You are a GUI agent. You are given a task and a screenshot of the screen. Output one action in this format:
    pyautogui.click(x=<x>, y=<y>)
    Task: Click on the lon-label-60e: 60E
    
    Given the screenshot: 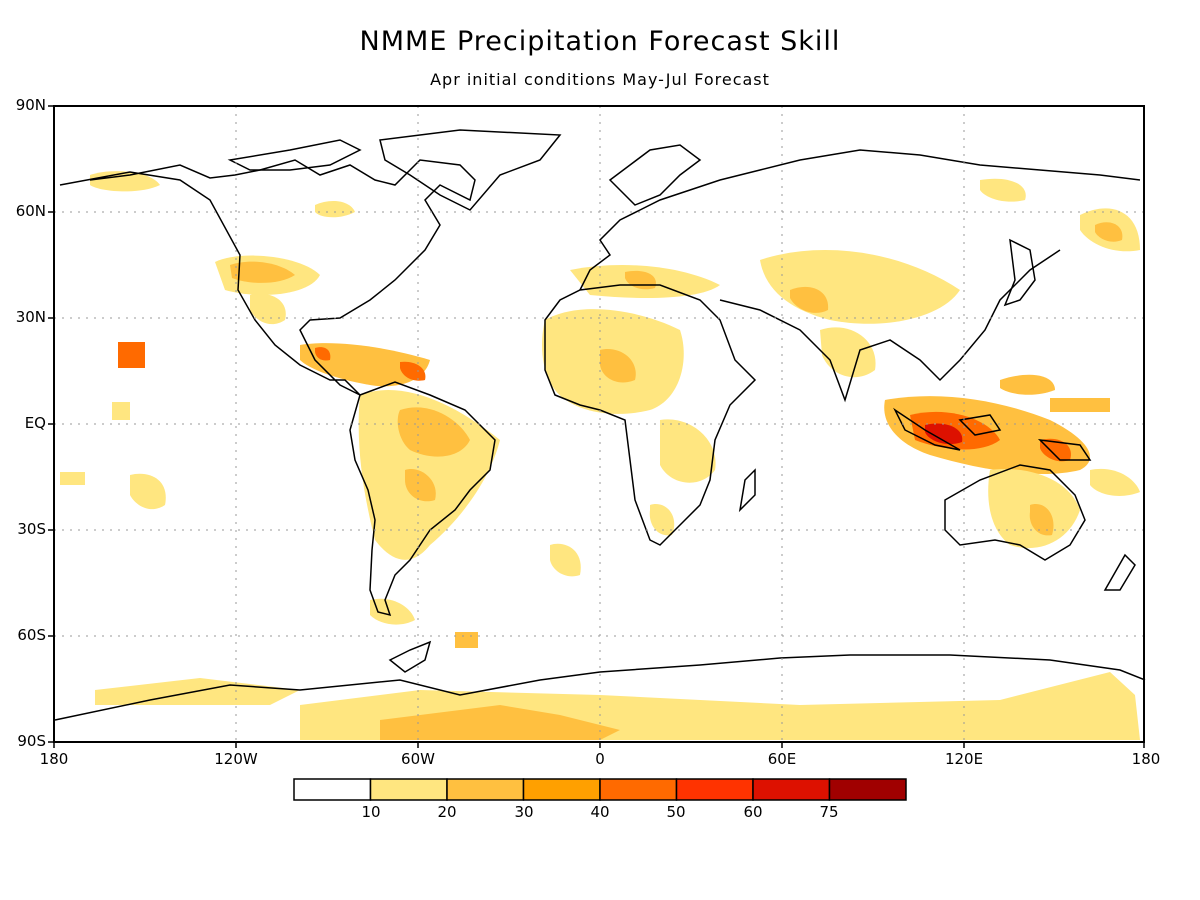 What is the action you would take?
    pyautogui.click(x=782, y=759)
    